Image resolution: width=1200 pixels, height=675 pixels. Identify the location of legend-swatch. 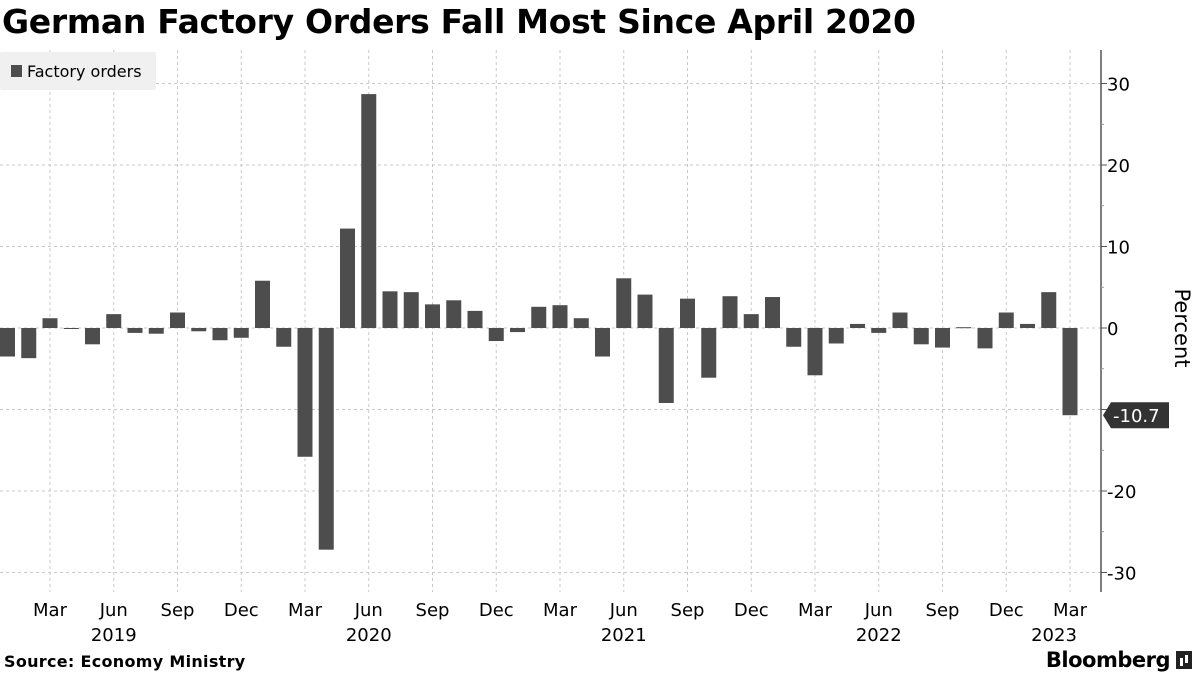
(16, 71).